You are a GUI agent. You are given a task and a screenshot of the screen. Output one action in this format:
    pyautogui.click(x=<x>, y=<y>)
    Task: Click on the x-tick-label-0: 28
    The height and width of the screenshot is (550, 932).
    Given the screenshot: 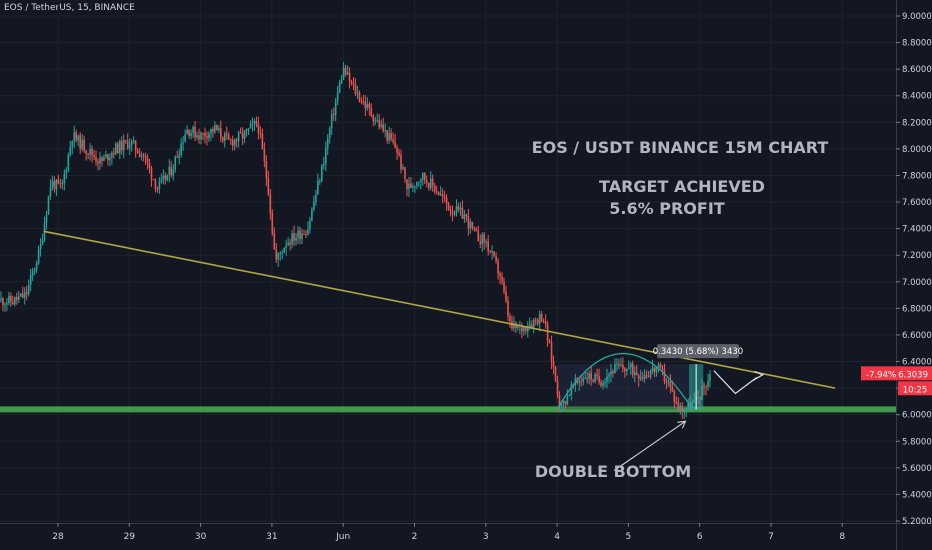 What is the action you would take?
    pyautogui.click(x=58, y=537)
    